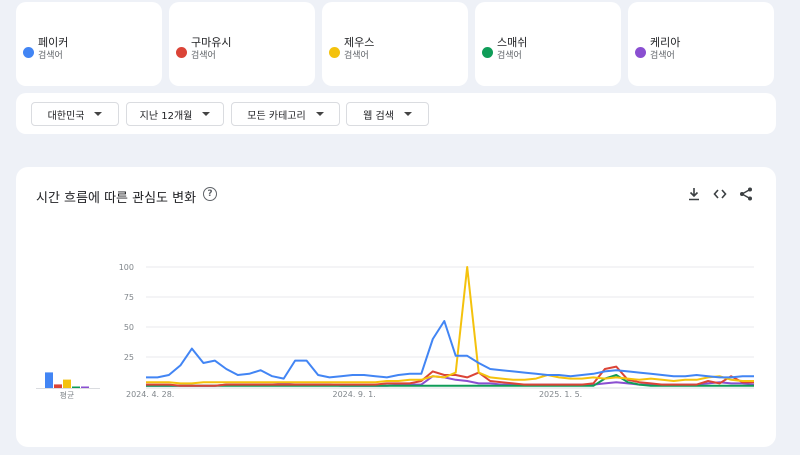 The height and width of the screenshot is (455, 800). What do you see at coordinates (560, 394) in the screenshot?
I see `x-tick-label: 2025. 1. 5.` at bounding box center [560, 394].